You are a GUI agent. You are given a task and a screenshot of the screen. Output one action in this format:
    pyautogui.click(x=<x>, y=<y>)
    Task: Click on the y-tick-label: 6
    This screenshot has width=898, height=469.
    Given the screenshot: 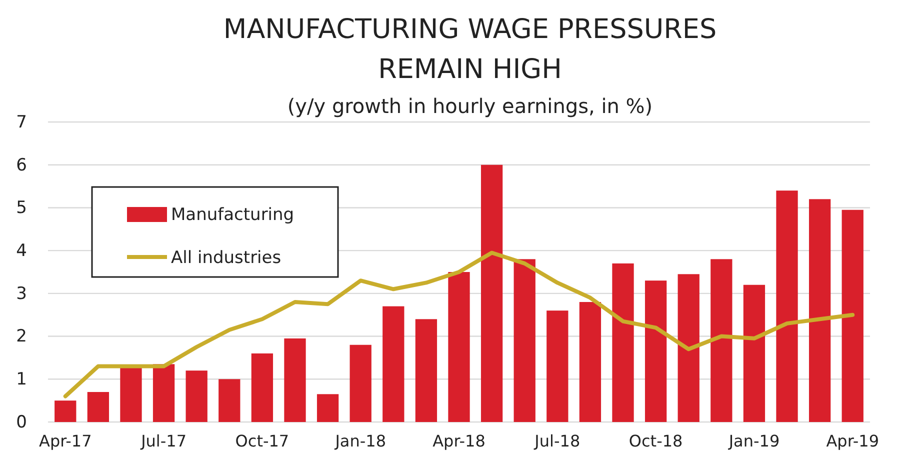 What is the action you would take?
    pyautogui.click(x=21, y=165)
    